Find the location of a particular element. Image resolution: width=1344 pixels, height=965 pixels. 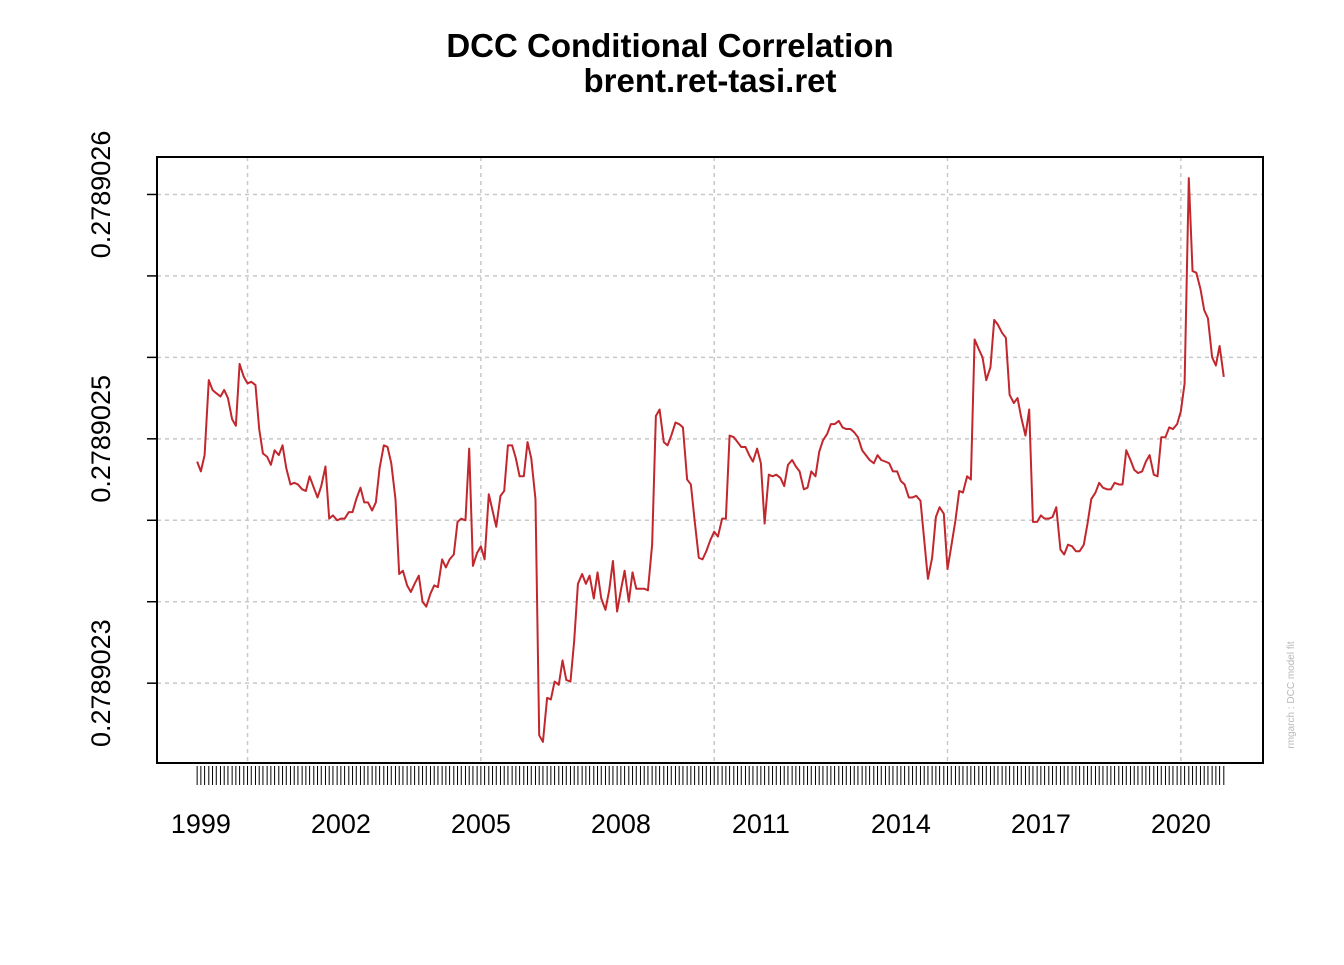

x-tick-label: 2002 is located at coordinates (341, 824).